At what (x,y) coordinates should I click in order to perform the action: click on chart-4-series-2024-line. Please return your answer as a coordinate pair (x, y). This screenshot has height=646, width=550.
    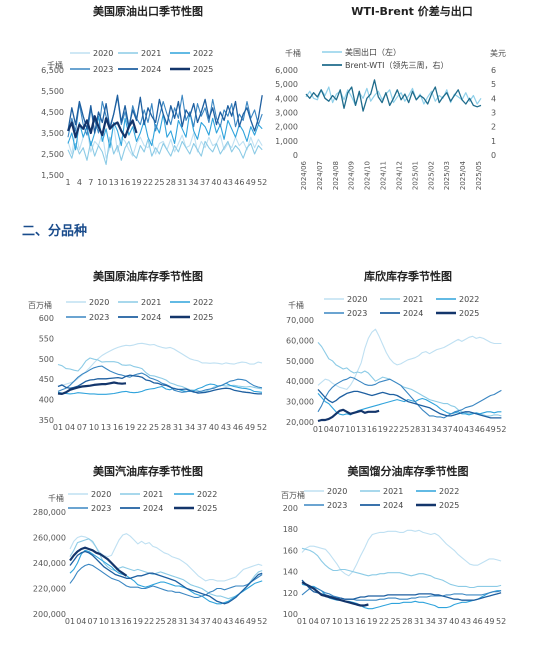
    Looking at the image, I should click on (409, 403).